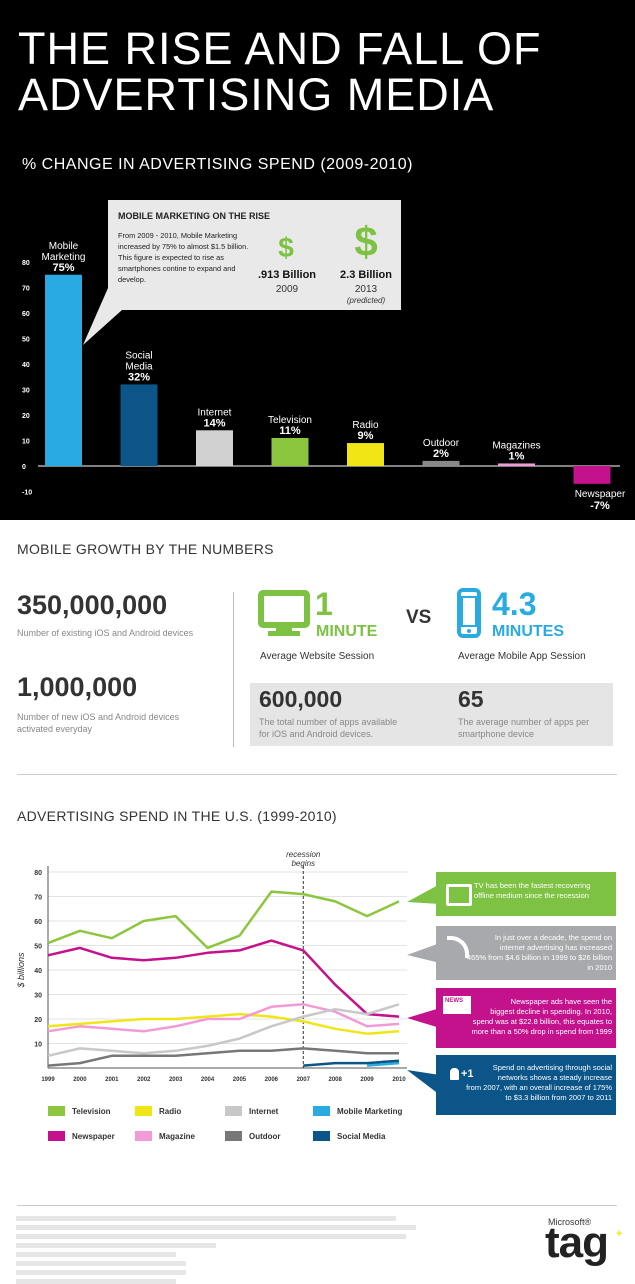  What do you see at coordinates (256, 94) in the screenshot?
I see `title-line-2: ADVERTISING MEDIA` at bounding box center [256, 94].